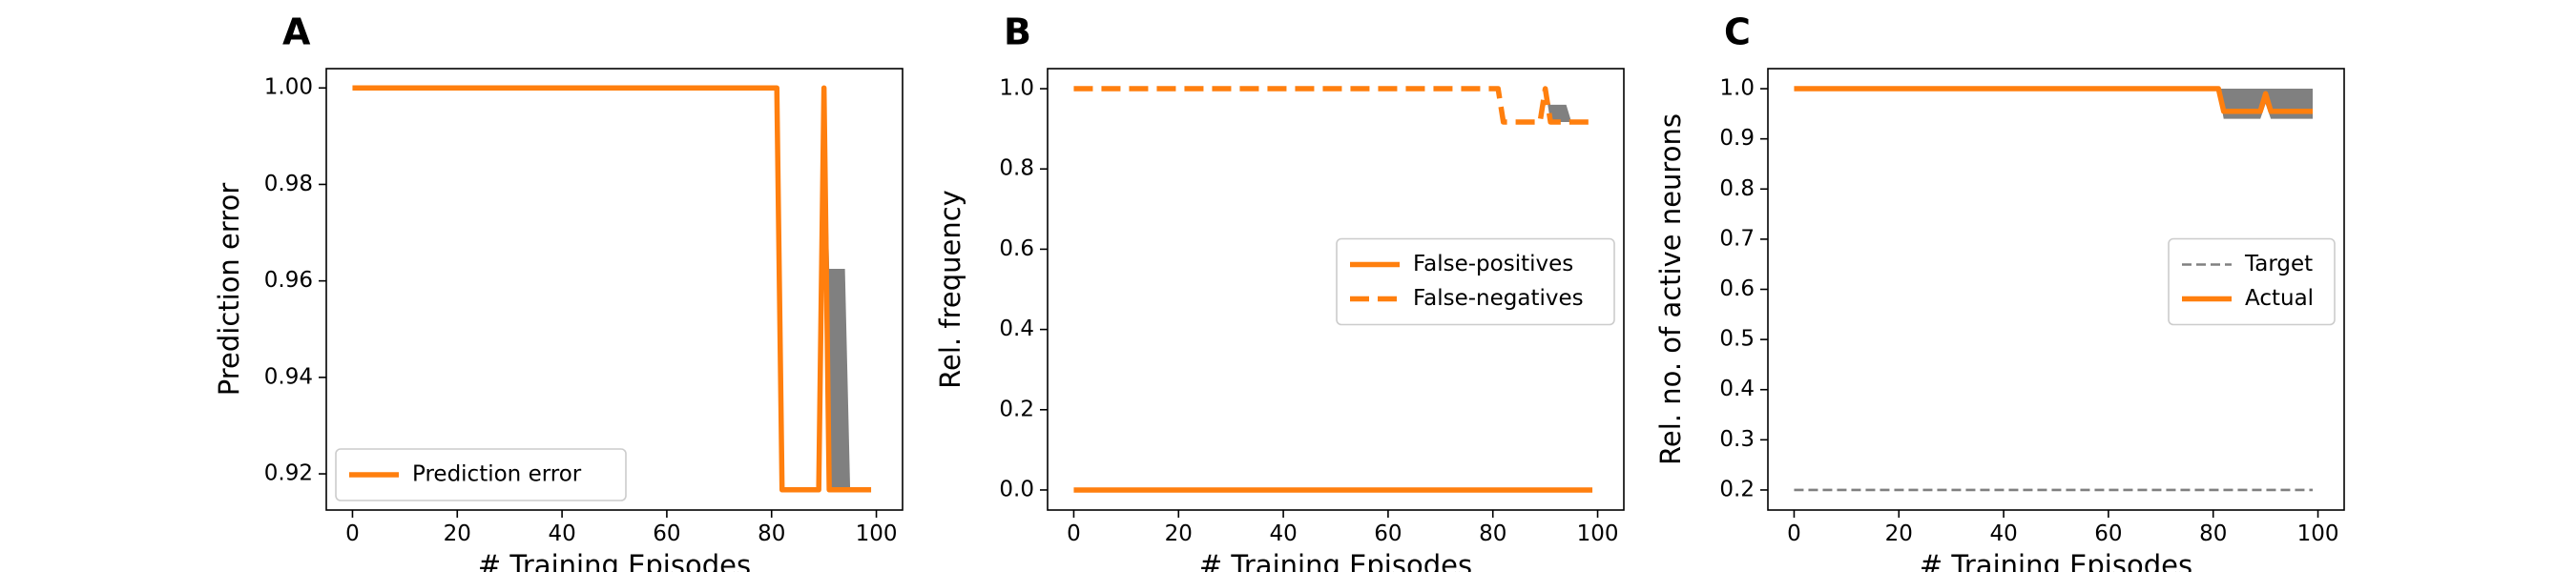 Image resolution: width=2576 pixels, height=572 pixels. I want to click on y-tick-label: 0.98, so click(288, 184).